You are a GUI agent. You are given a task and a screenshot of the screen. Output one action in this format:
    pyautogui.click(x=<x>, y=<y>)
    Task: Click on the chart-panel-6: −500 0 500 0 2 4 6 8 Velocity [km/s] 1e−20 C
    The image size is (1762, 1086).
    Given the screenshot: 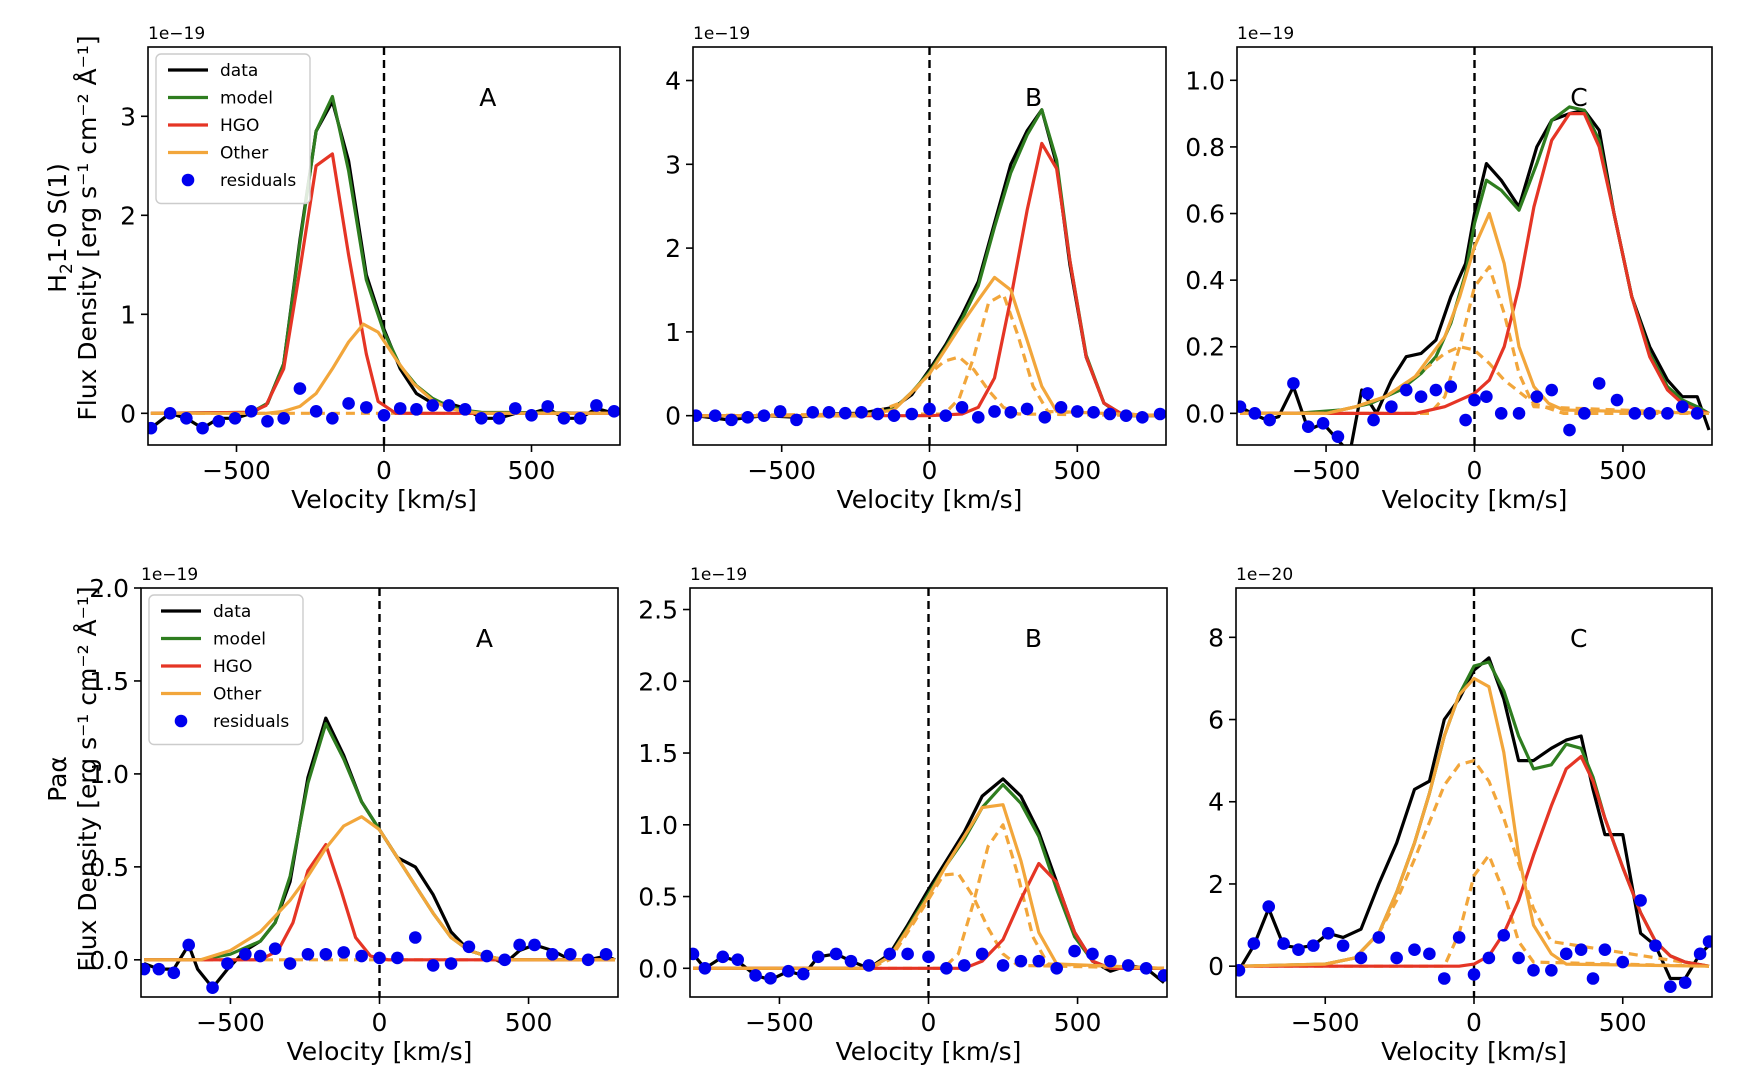 What is the action you would take?
    pyautogui.click(x=1460, y=815)
    